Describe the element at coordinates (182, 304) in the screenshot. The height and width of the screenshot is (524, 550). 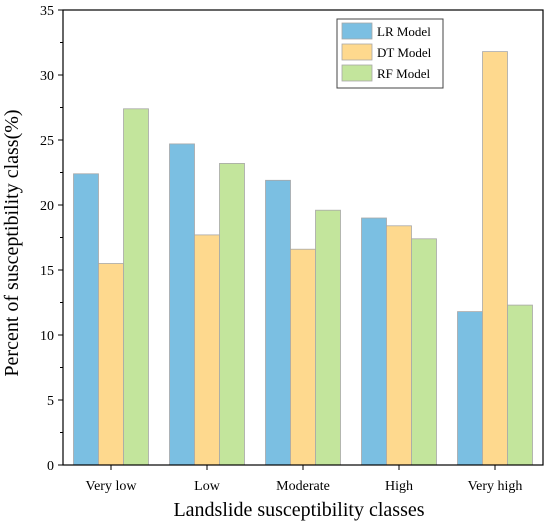
I see `bar-lr-model-low` at that location.